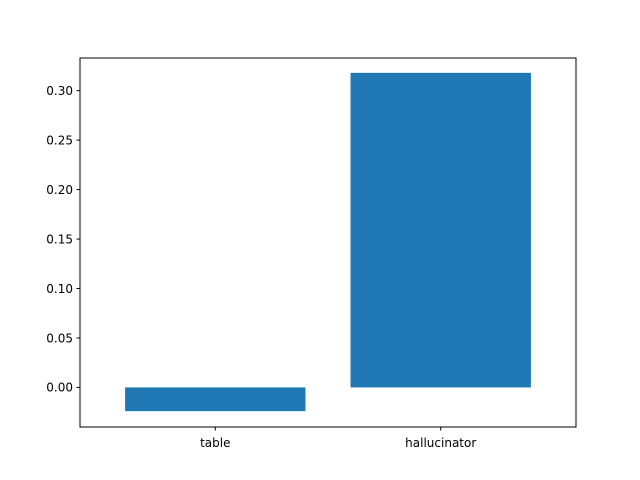  What do you see at coordinates (59, 338) in the screenshot?
I see `y-tick-label: 0.05` at bounding box center [59, 338].